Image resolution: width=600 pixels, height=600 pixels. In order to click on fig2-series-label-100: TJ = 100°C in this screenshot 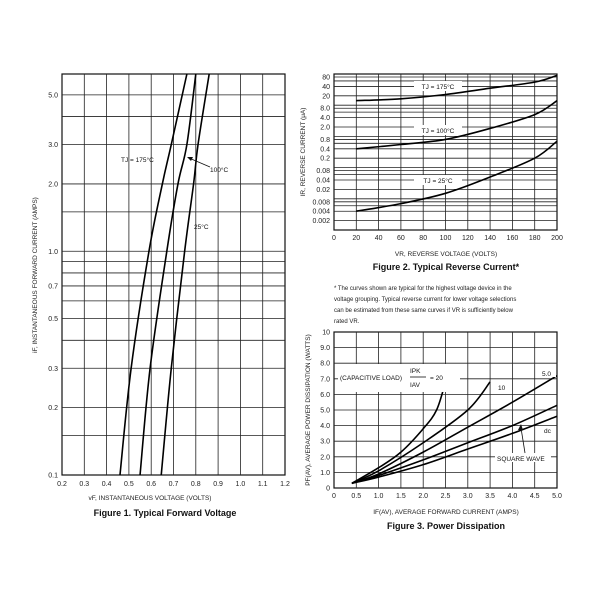, I will do `click(438, 131)`.